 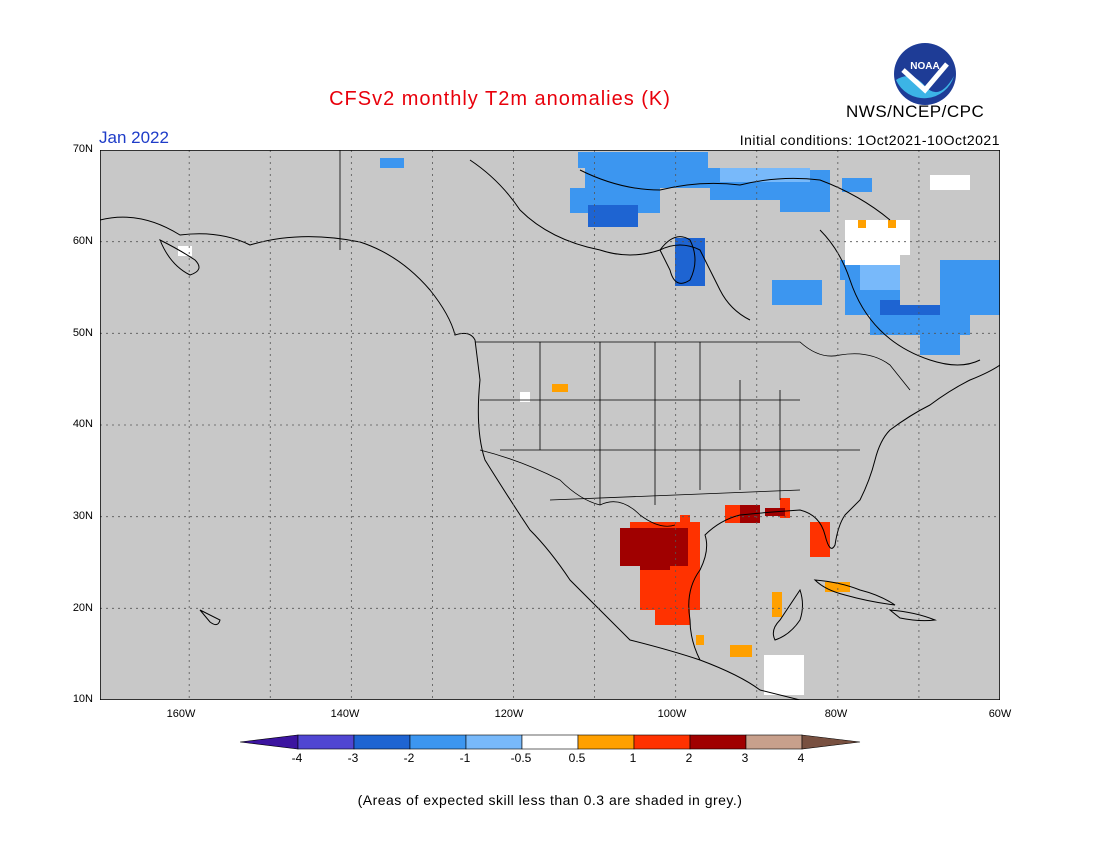 I want to click on agency-label: NWS/NCEP/CPC, so click(x=915, y=111).